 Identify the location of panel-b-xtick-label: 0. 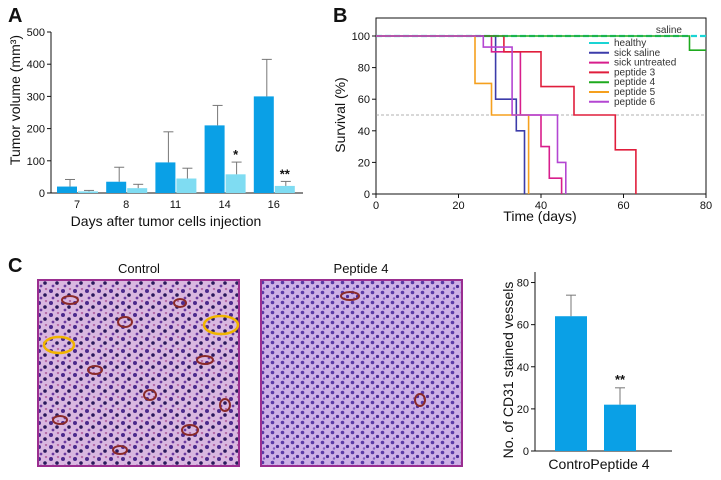
(376, 206).